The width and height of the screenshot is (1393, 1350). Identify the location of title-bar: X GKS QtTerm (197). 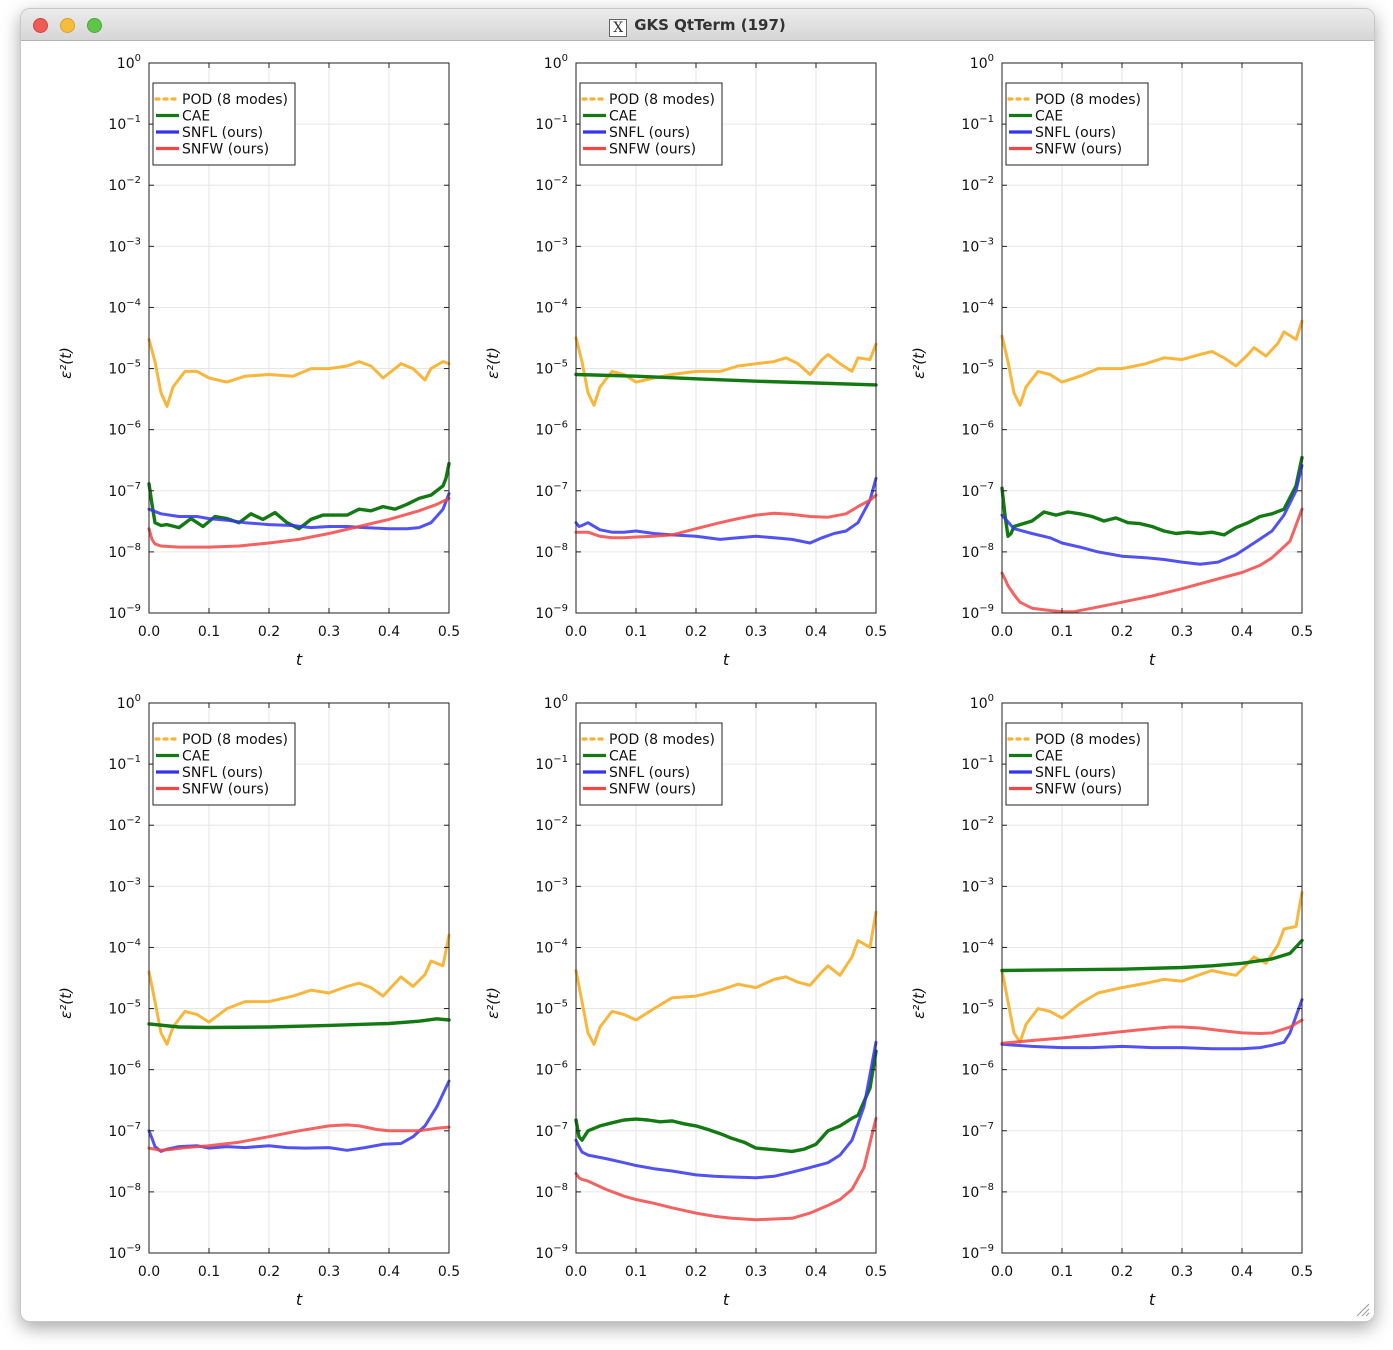
(697, 25).